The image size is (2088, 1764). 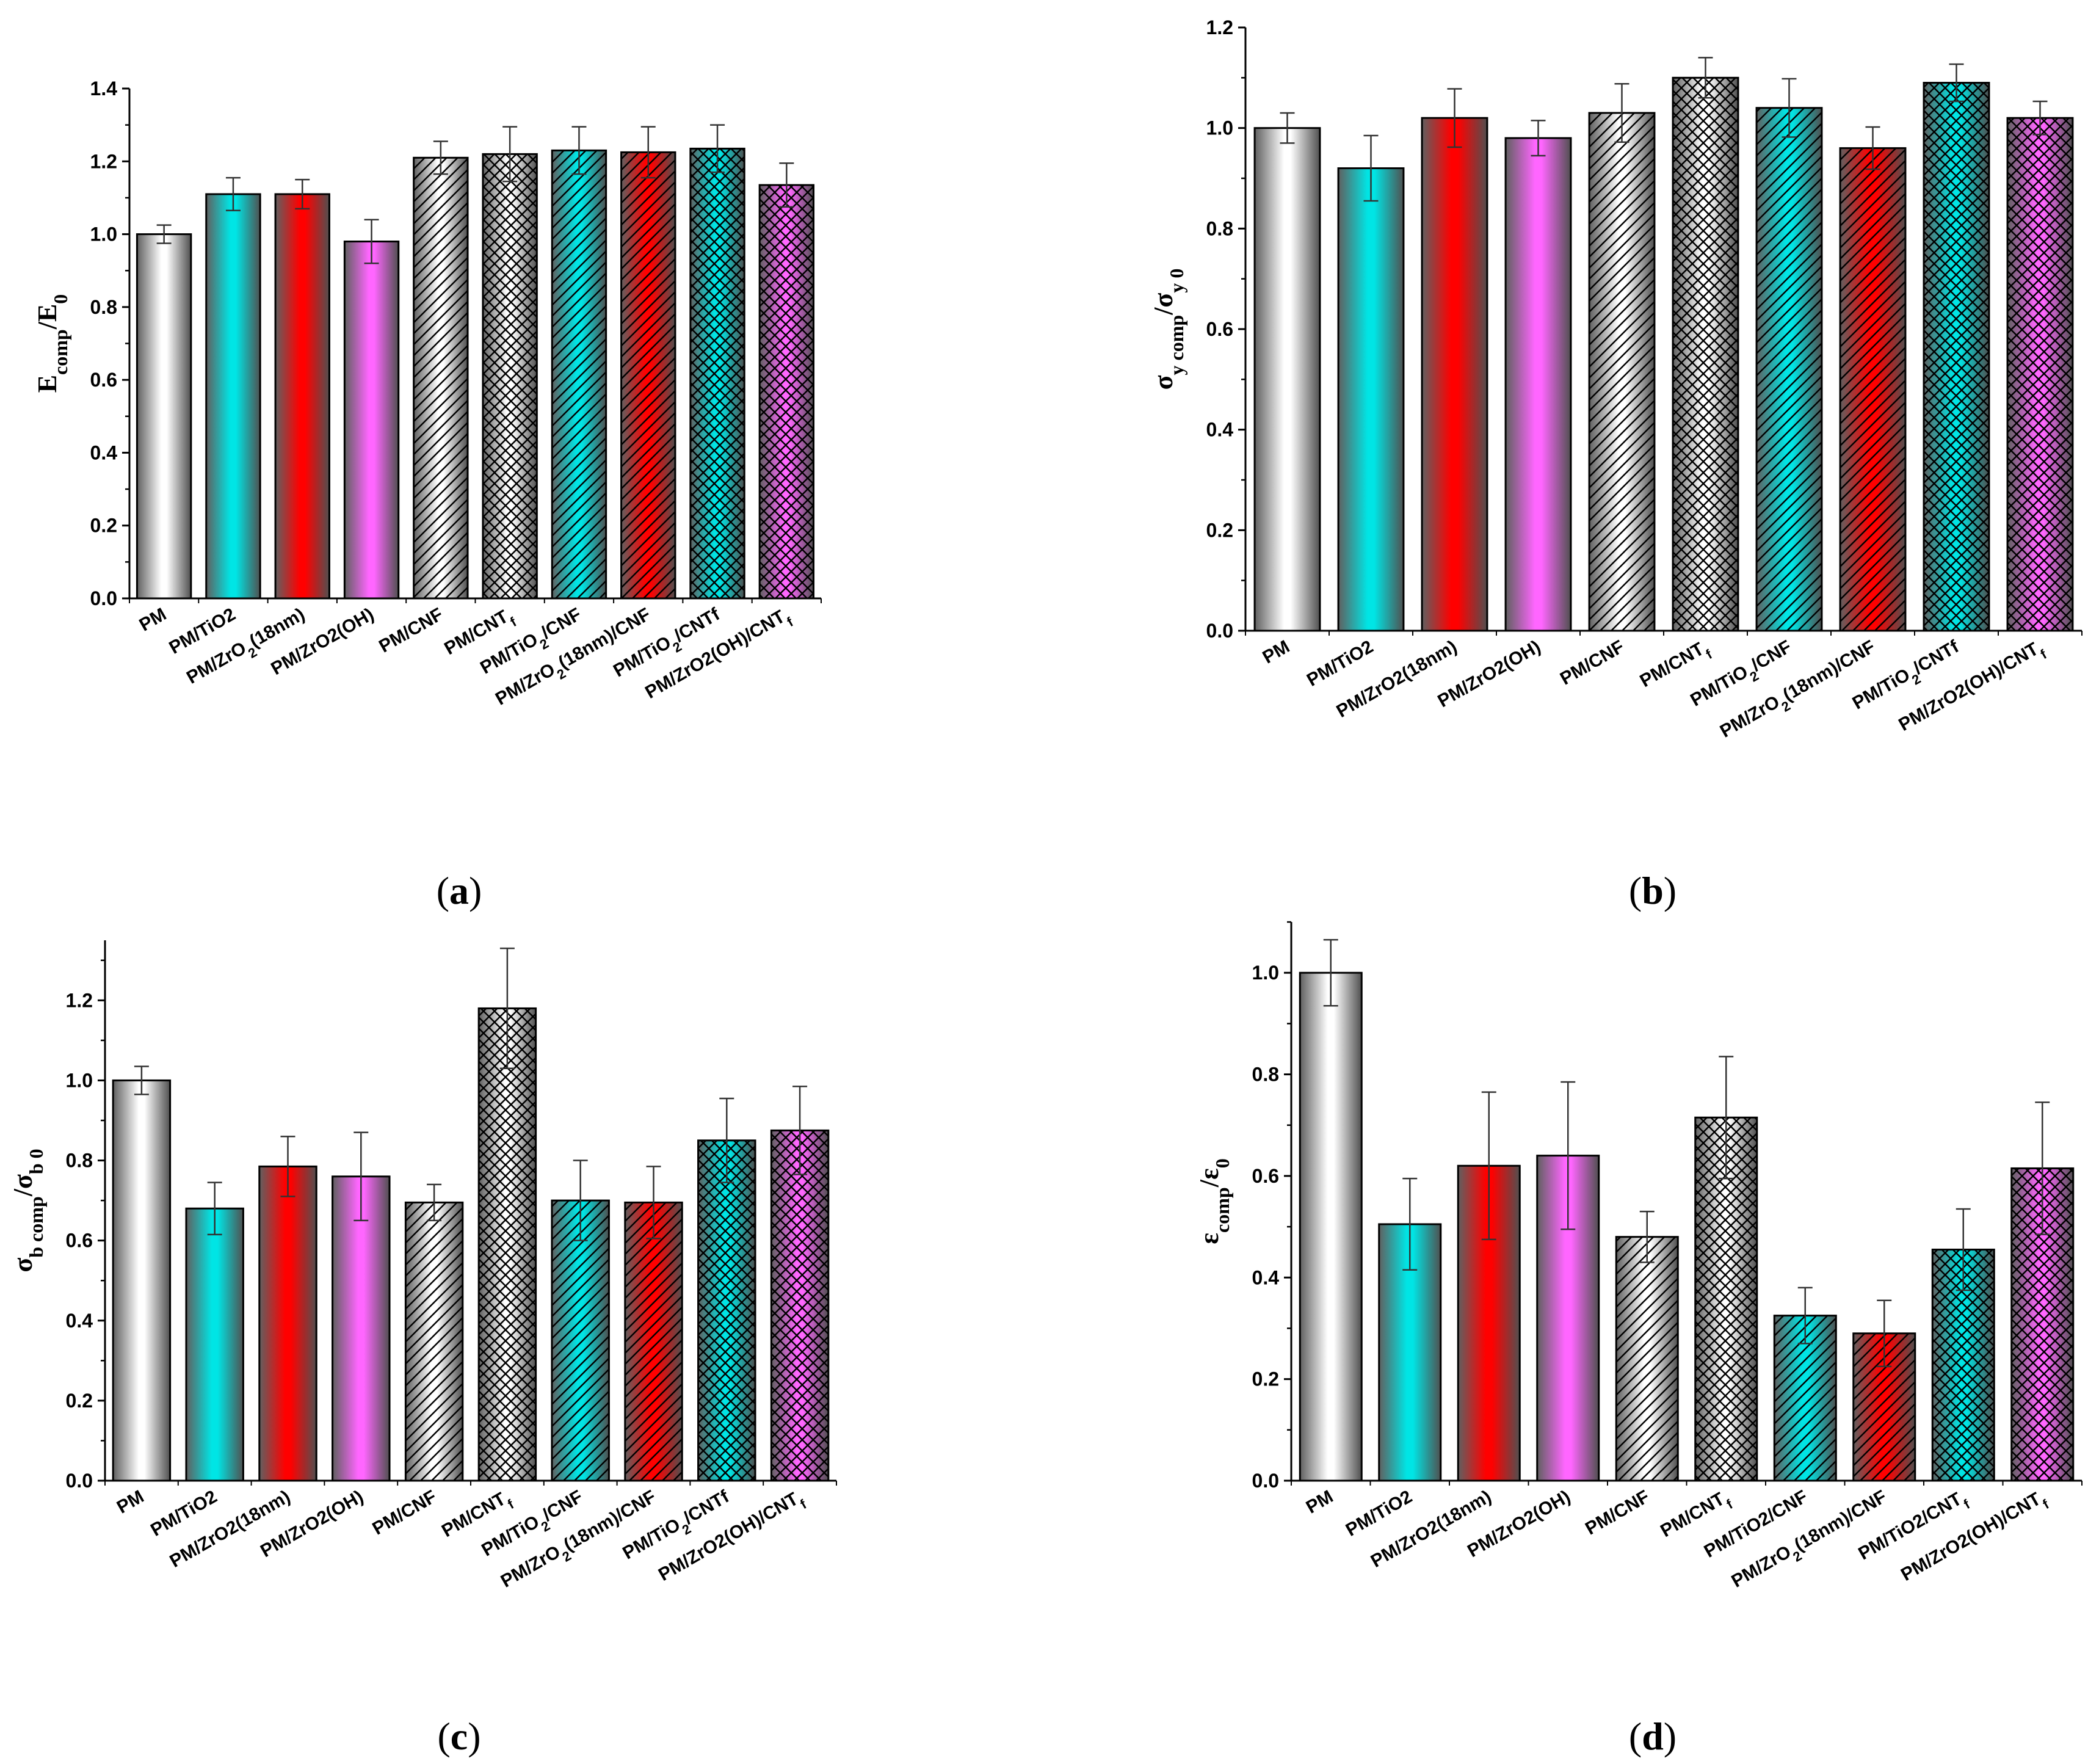 What do you see at coordinates (79, 1241) in the screenshot?
I see `ytick-label-c-3: 0.6` at bounding box center [79, 1241].